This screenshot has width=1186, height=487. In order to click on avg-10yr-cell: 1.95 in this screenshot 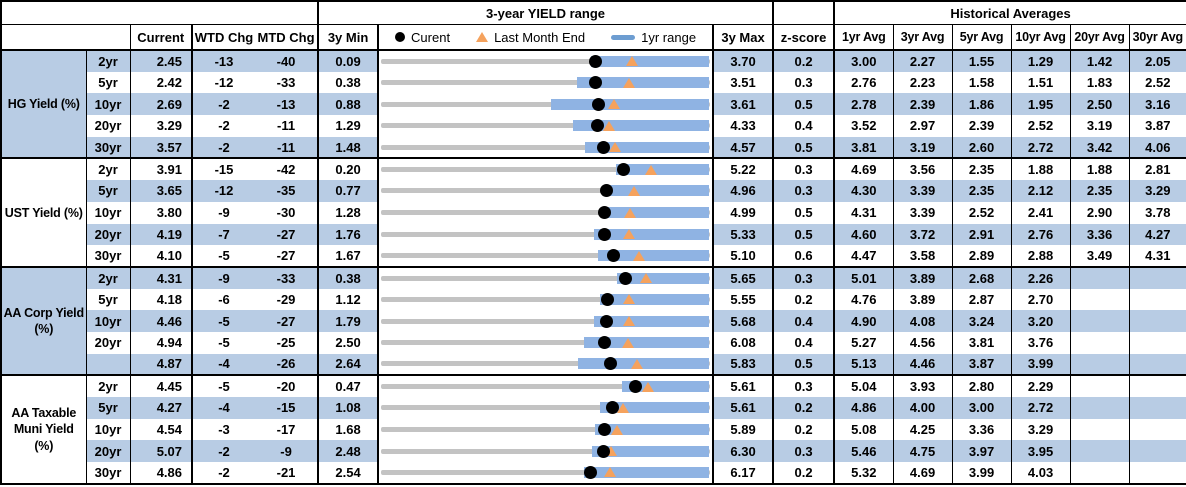, I will do `click(1041, 104)`.